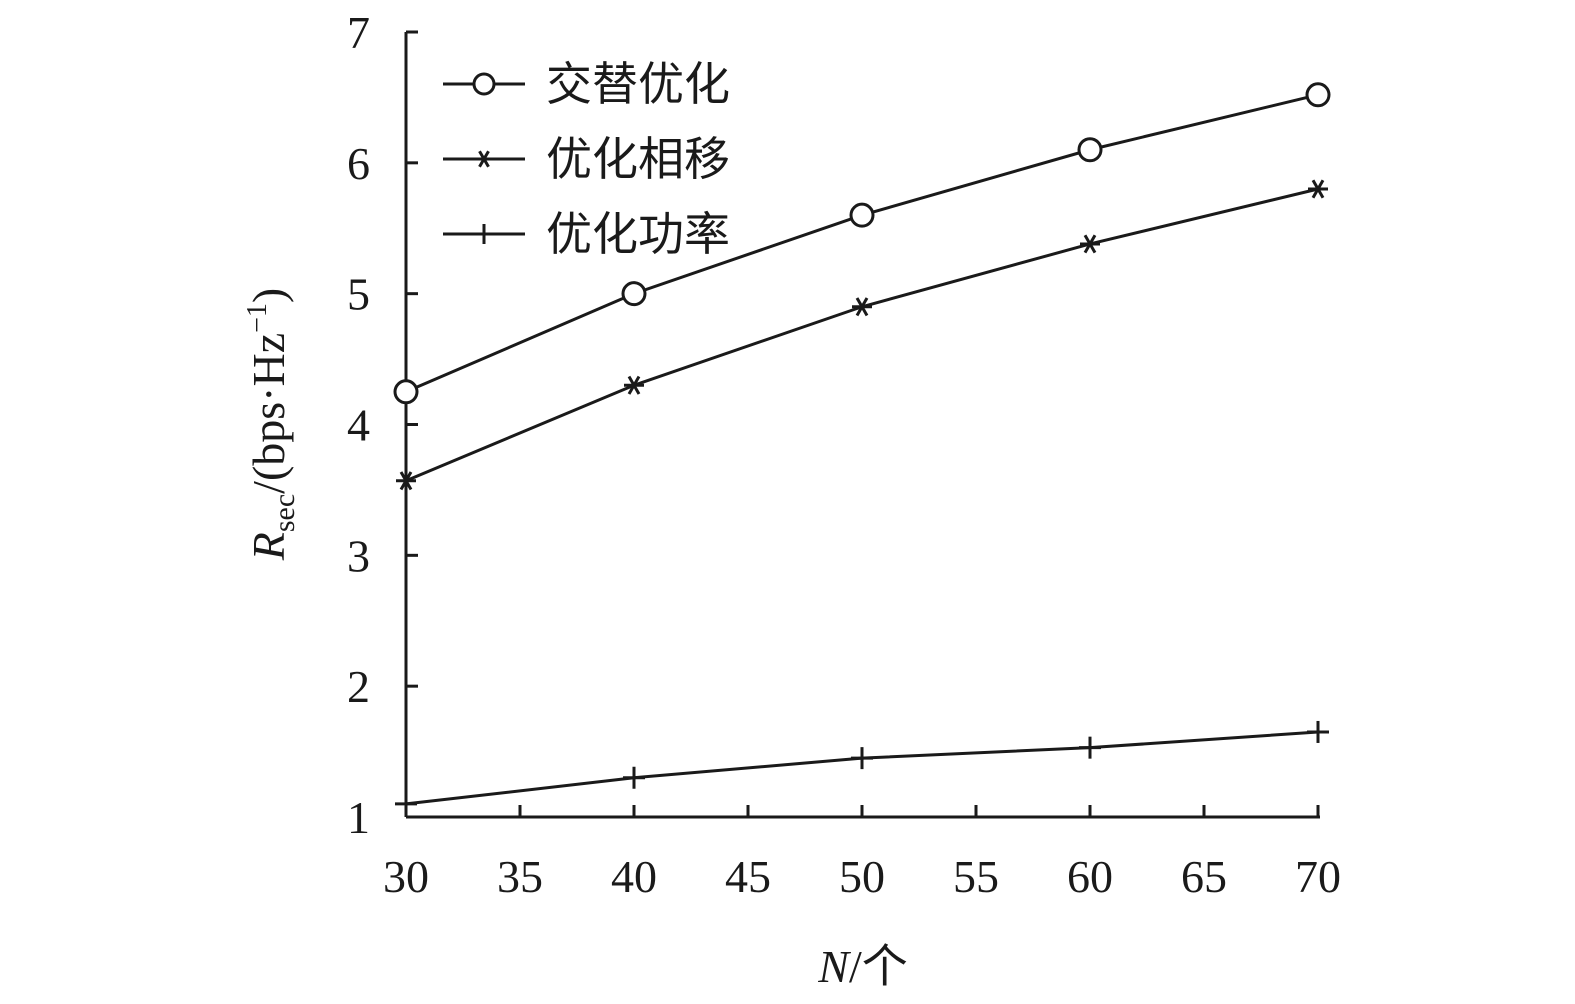 This screenshot has height=1004, width=1575. What do you see at coordinates (834, 966) in the screenshot?
I see `x-axis-var: N` at bounding box center [834, 966].